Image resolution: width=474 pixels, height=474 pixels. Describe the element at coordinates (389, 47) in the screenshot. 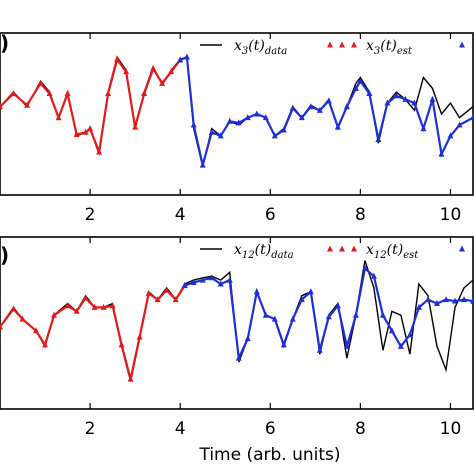

I see `legend-label-est: x3(t)est` at that location.